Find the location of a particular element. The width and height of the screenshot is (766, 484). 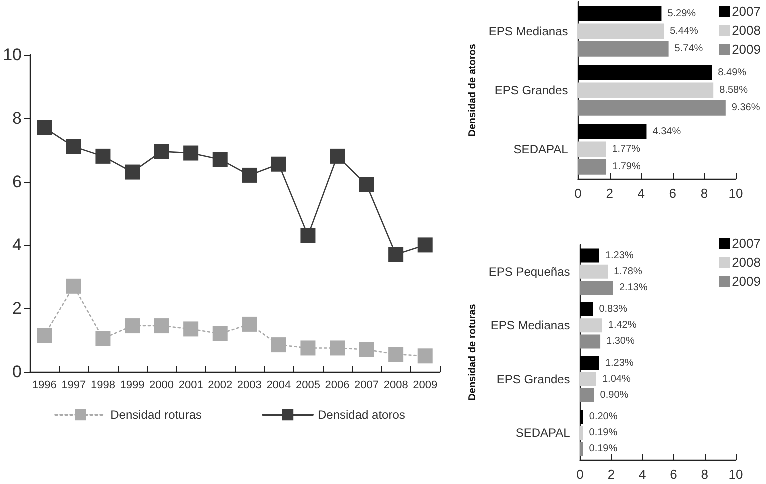

data-label: 8.58% is located at coordinates (734, 90).